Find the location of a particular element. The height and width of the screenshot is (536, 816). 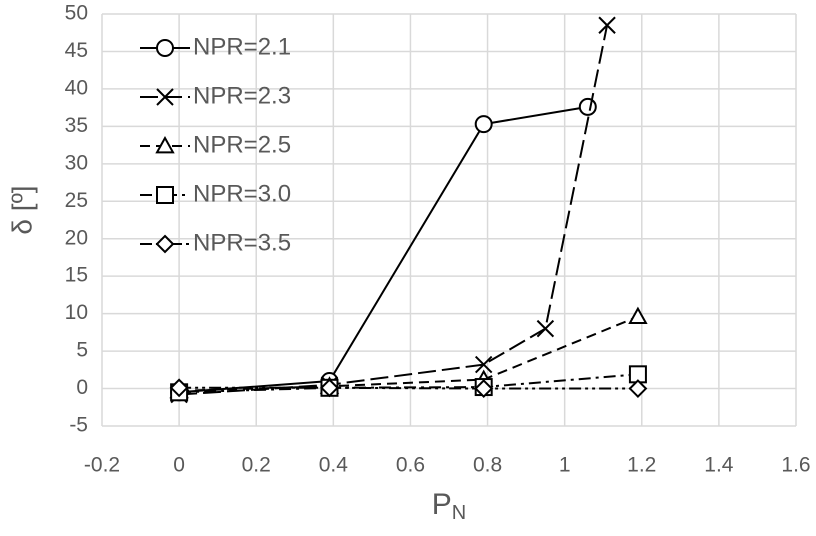

y-tick-label: 0 is located at coordinates (82, 387).